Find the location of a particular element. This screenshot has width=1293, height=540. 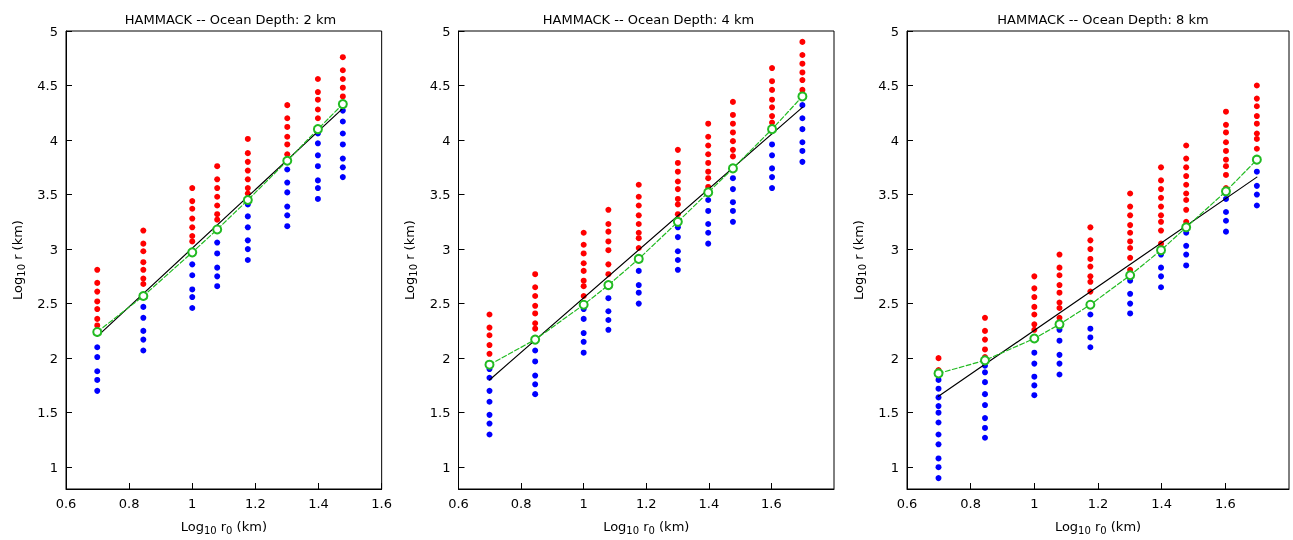

chart-title: HAMMACK -- Ocean Depth: 2 km is located at coordinates (230, 19).